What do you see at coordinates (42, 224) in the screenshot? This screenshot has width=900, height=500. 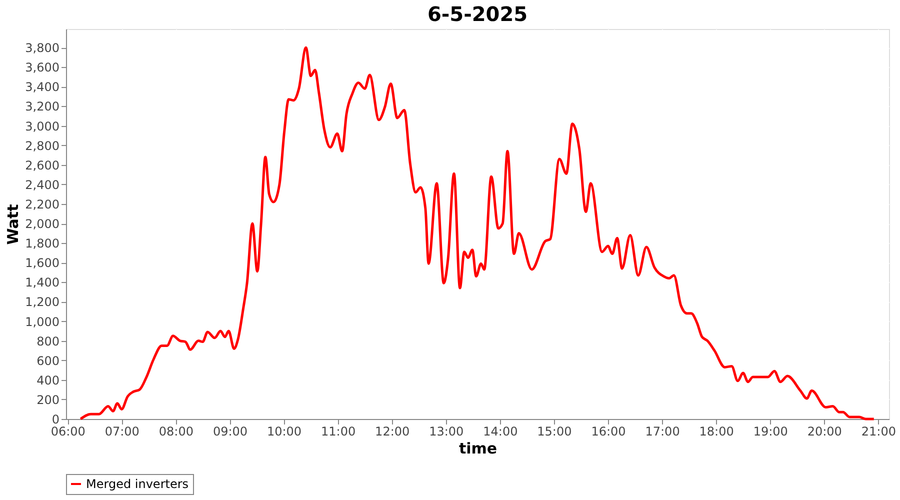 I see `y-tick-label: 2,000` at bounding box center [42, 224].